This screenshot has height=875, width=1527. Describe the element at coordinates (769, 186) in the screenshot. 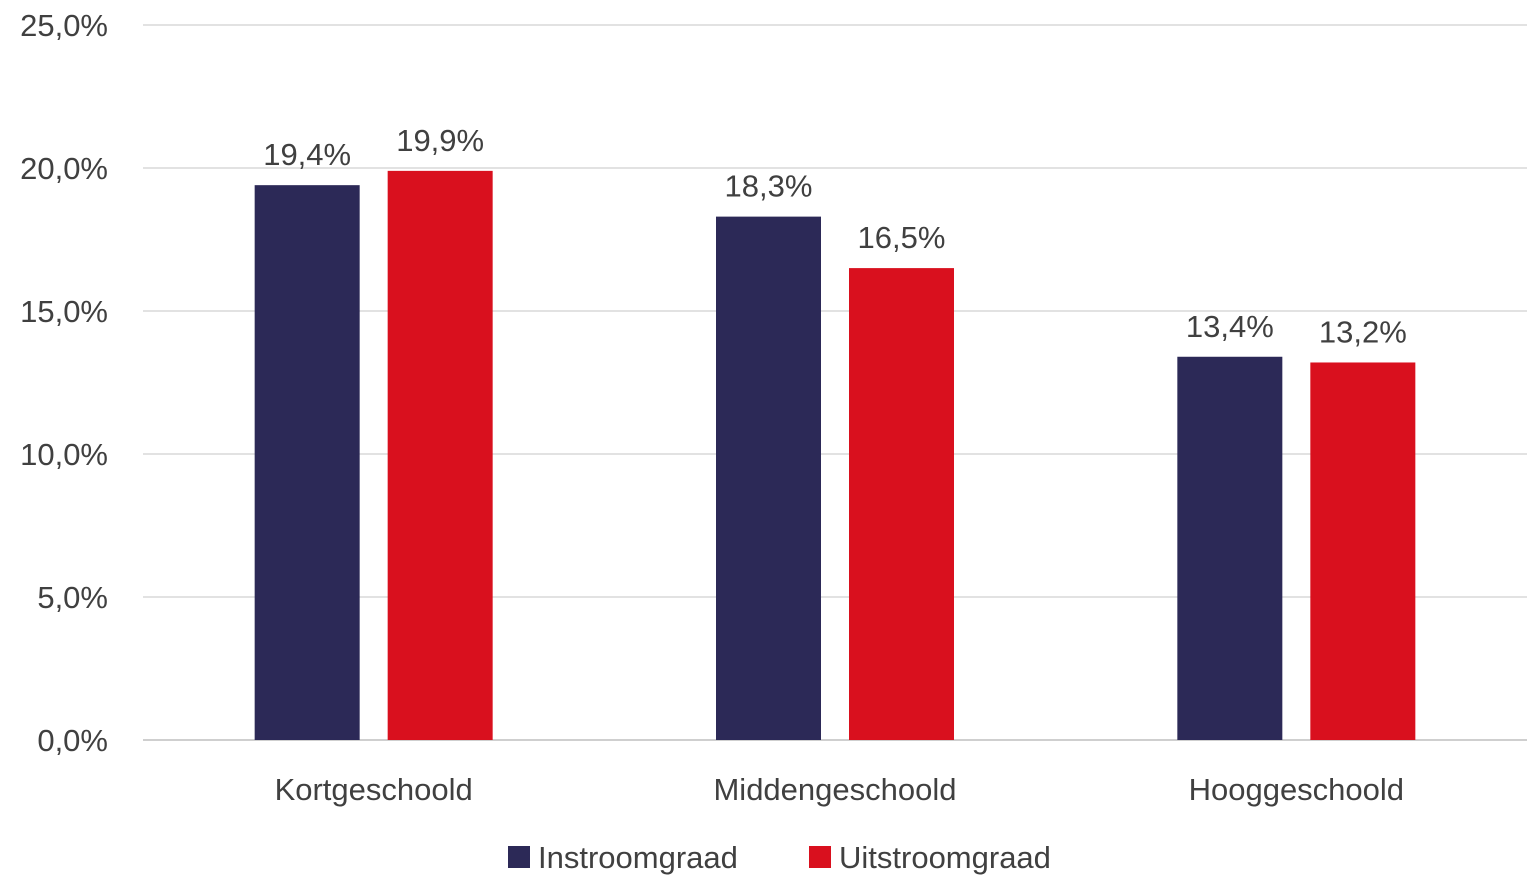

I see `data-label: 18,3%` at that location.